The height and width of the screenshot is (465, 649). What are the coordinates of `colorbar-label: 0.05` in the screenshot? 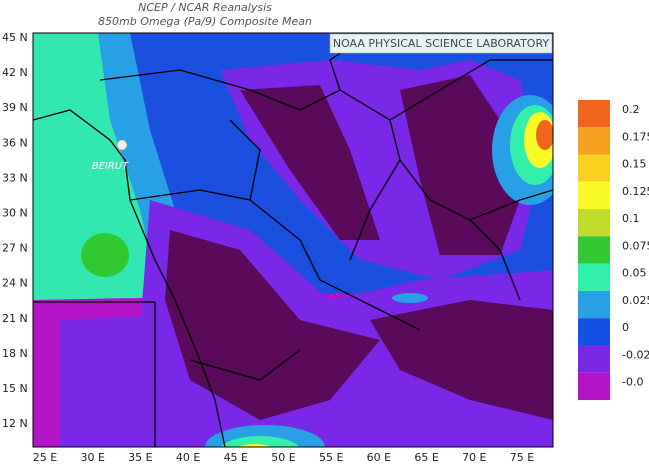 It's located at (634, 273).